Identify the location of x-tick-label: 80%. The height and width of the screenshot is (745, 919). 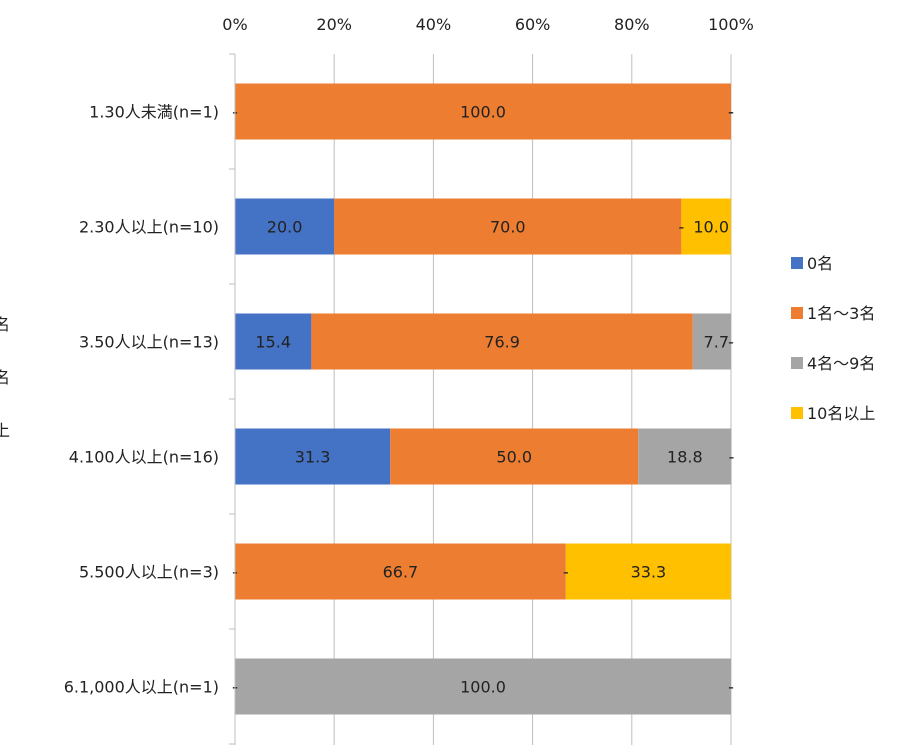
(632, 24).